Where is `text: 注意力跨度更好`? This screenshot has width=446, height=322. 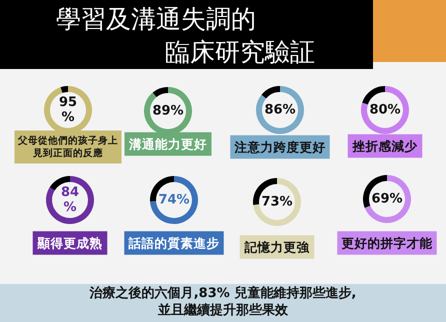
text: 注意力跨度更好 is located at coordinates (280, 147).